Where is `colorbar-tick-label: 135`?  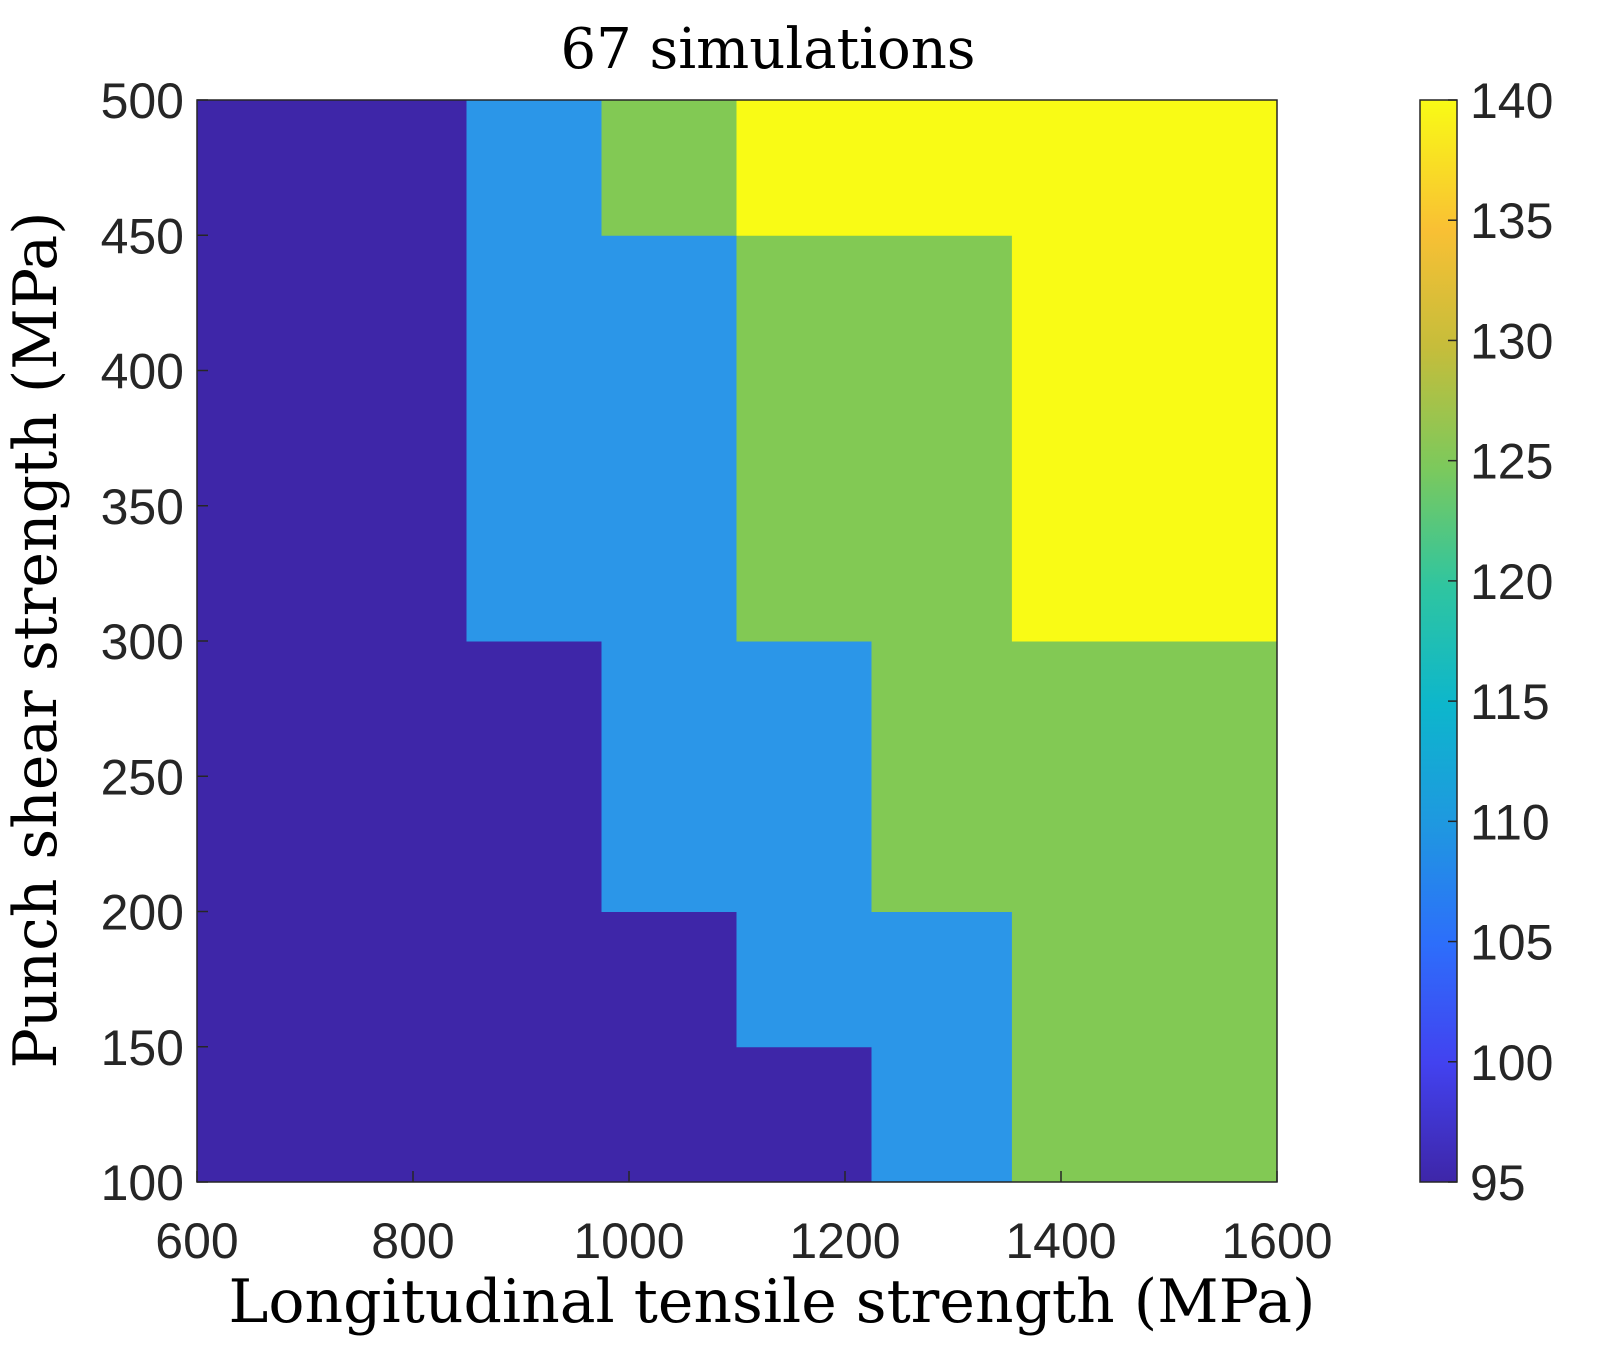
colorbar-tick-label: 135 is located at coordinates (1511, 221).